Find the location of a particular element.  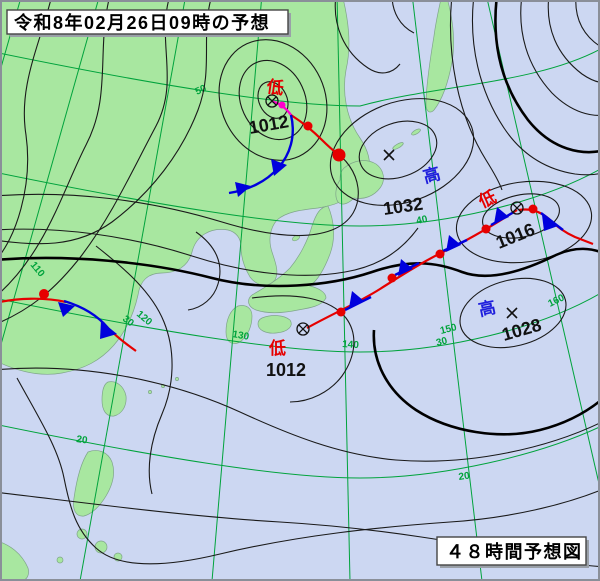

front-east-blue-seg is located at coordinates (552, 221).